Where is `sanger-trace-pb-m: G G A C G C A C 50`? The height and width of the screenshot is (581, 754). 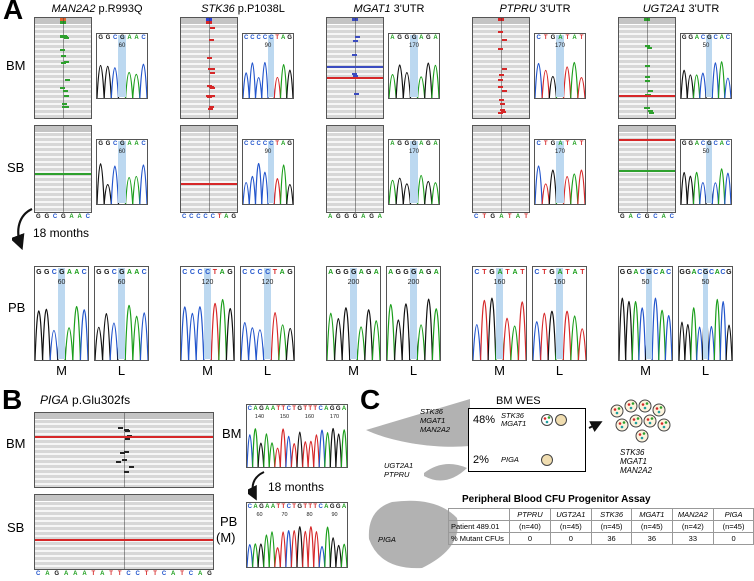
sanger-trace-pb-m: G G A C G C A C 50 is located at coordinates (645, 313).